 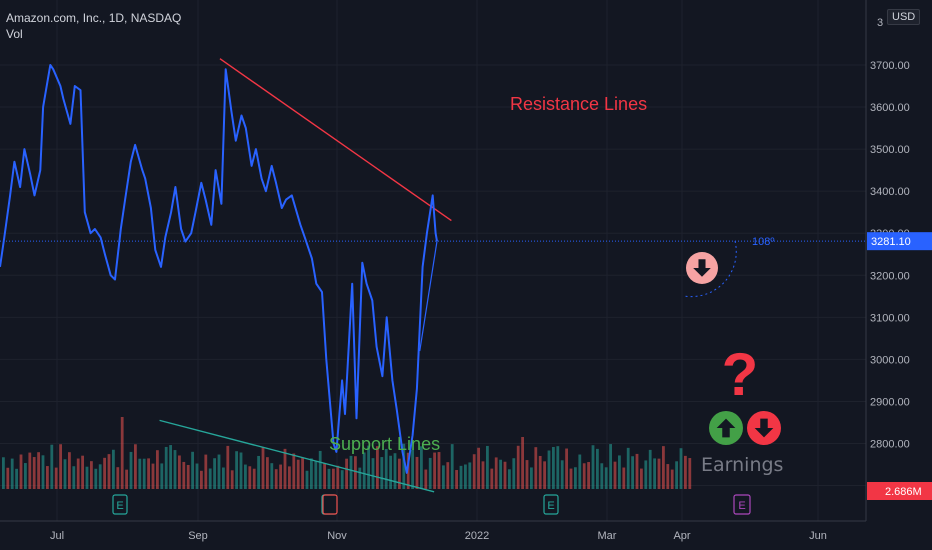 I want to click on symbol-title: Amazon.com, Inc., 1D, NASDAQ, so click(x=94, y=18).